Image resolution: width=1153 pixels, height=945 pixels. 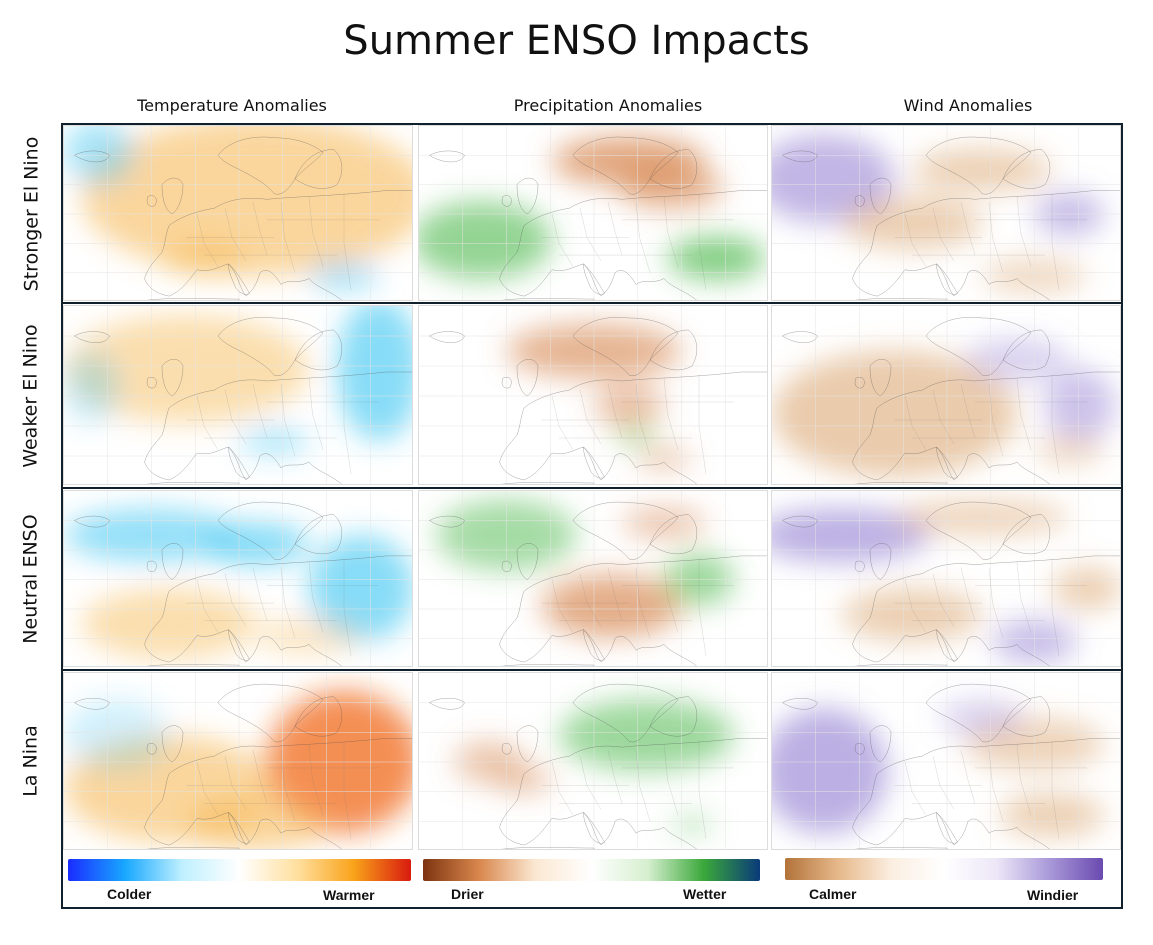 What do you see at coordinates (944, 869) in the screenshot?
I see `wind-legend-colorbar` at bounding box center [944, 869].